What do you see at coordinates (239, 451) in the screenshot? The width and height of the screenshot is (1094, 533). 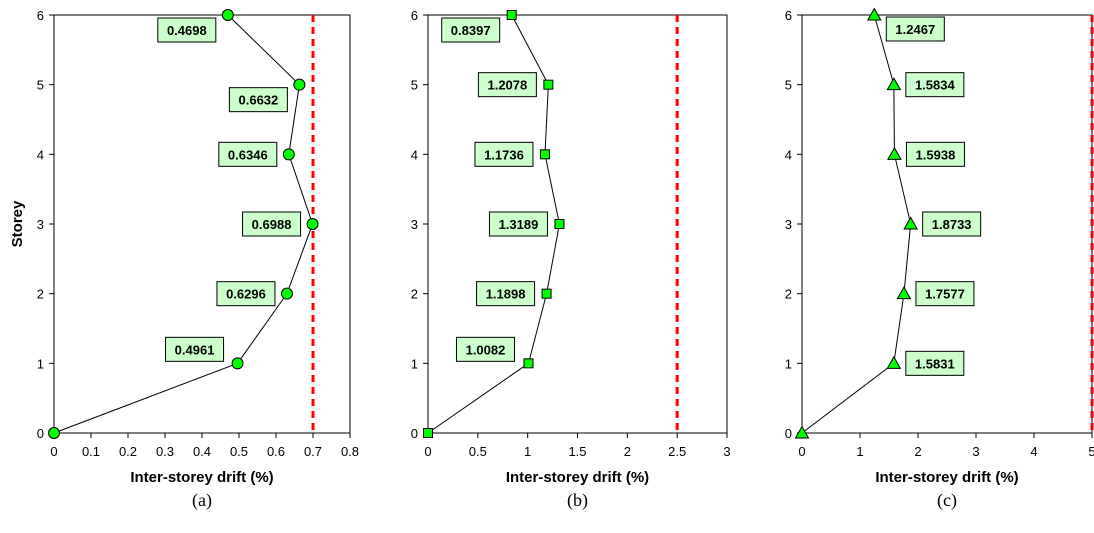 I see `panel-a-x-tick-label: 0.5` at bounding box center [239, 451].